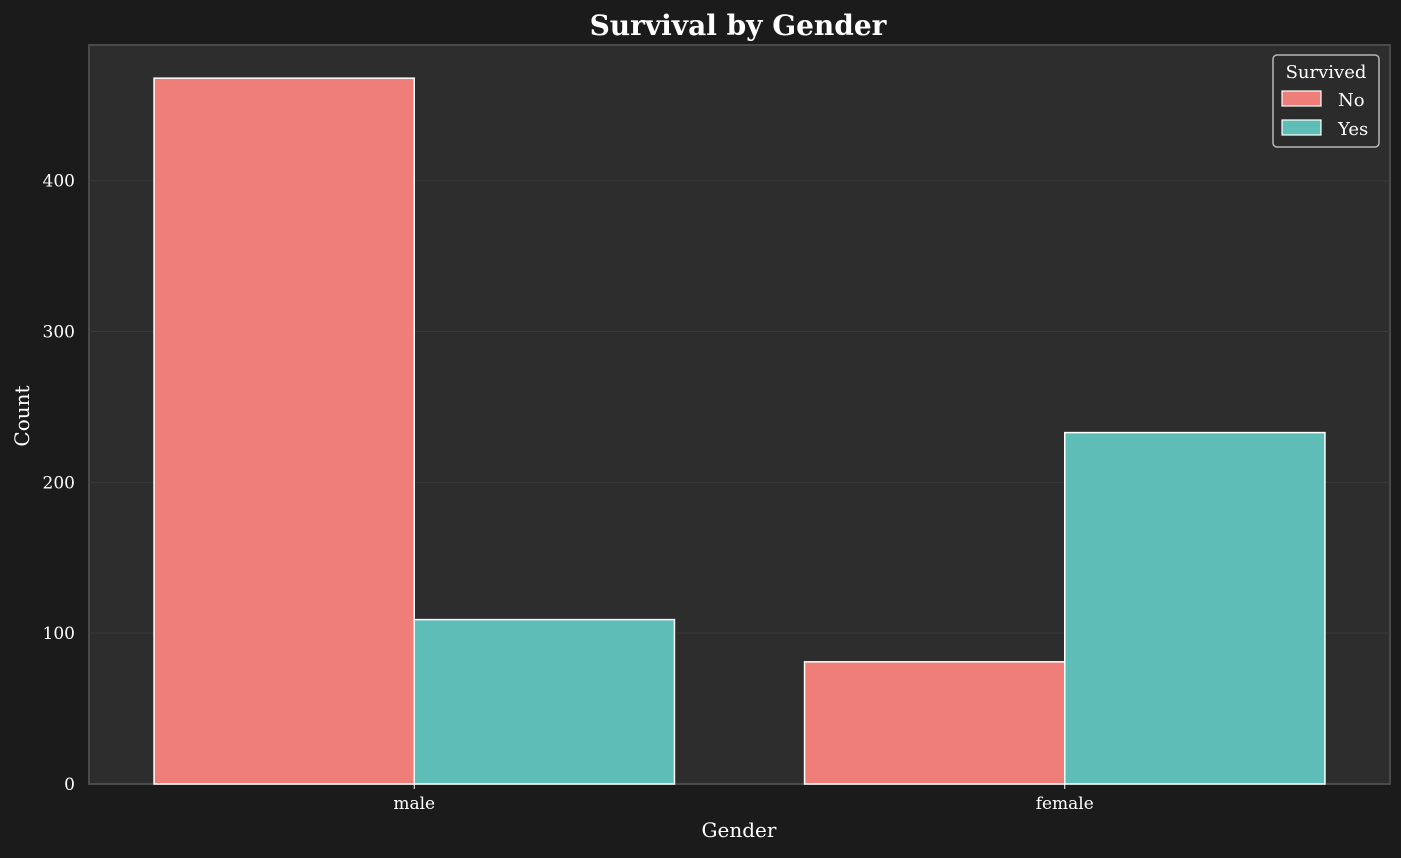 The image size is (1401, 858). What do you see at coordinates (739, 25) in the screenshot?
I see `chart-title: Survival by Gender` at bounding box center [739, 25].